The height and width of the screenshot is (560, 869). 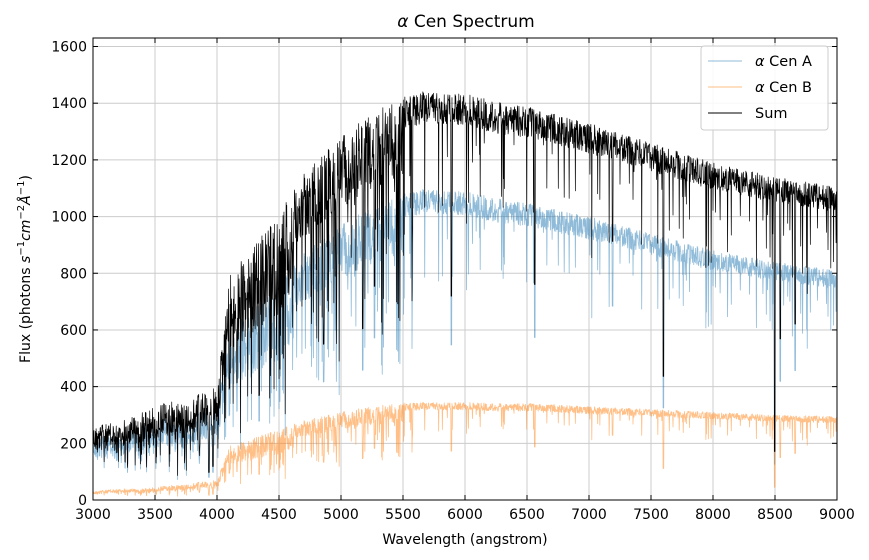 What do you see at coordinates (713, 515) in the screenshot?
I see `x-tick-label: 8000` at bounding box center [713, 515].